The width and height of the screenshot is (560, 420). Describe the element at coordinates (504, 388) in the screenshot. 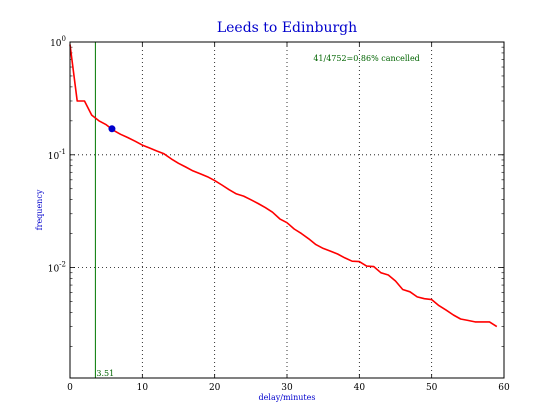

I see `x-tick-label: 60` at that location.